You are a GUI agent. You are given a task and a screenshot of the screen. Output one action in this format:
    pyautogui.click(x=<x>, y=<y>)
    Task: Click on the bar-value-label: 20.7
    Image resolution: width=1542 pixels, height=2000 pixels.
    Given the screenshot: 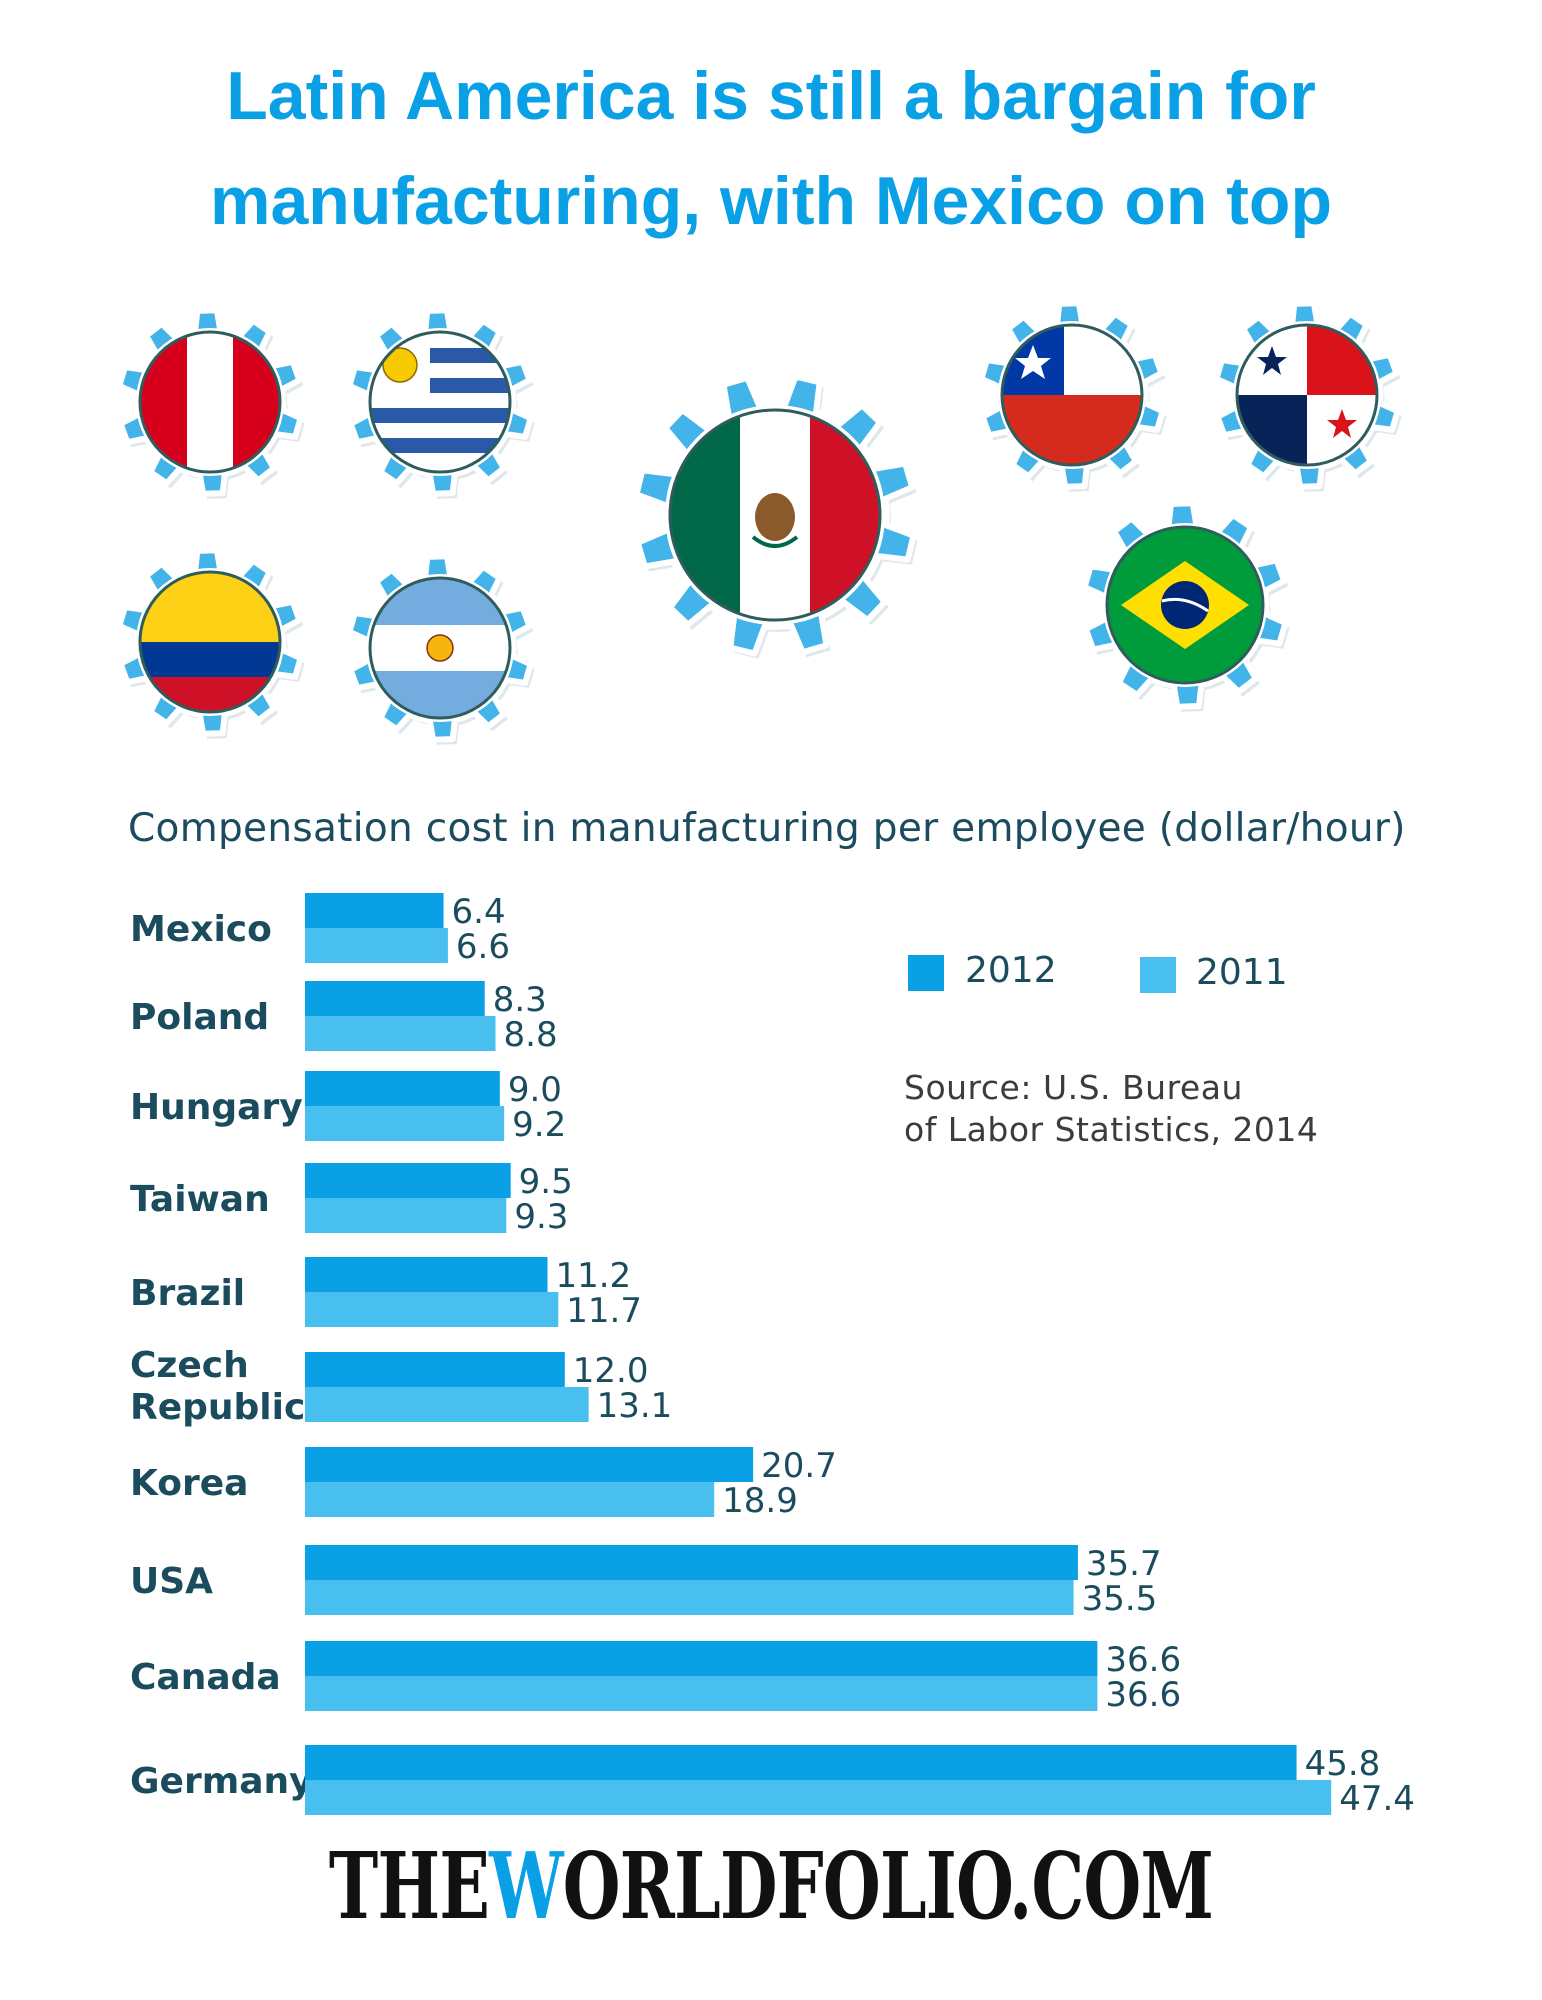 What is the action you would take?
    pyautogui.click(x=799, y=1466)
    